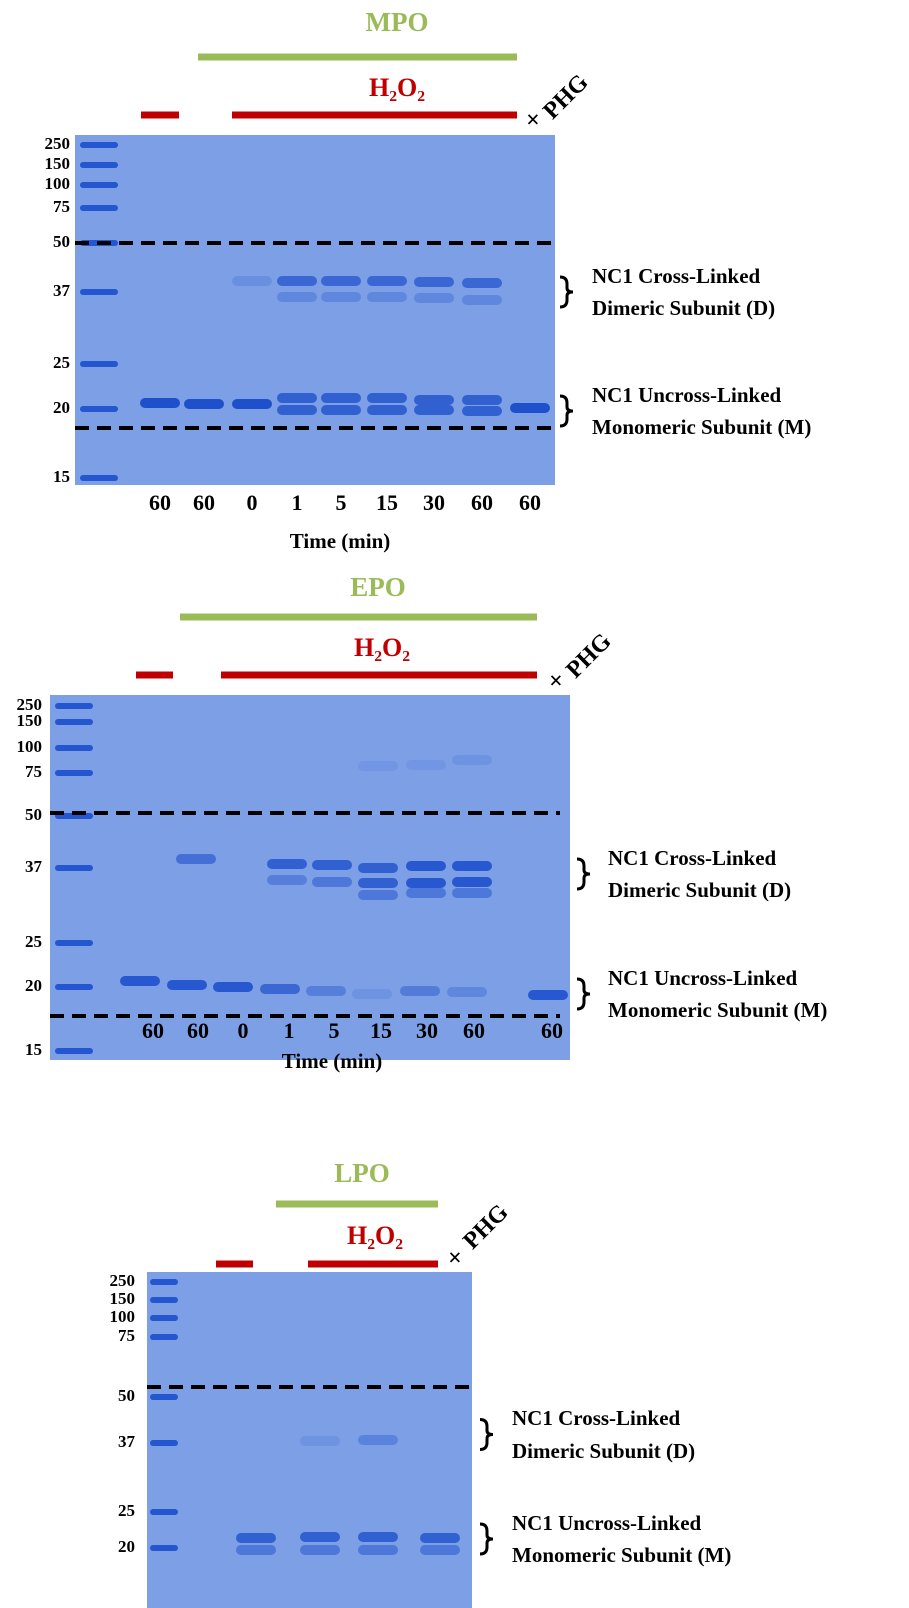 The height and width of the screenshot is (1608, 909). Describe the element at coordinates (332, 1061) in the screenshot. I see `x-axis-title: Time (min)` at that location.